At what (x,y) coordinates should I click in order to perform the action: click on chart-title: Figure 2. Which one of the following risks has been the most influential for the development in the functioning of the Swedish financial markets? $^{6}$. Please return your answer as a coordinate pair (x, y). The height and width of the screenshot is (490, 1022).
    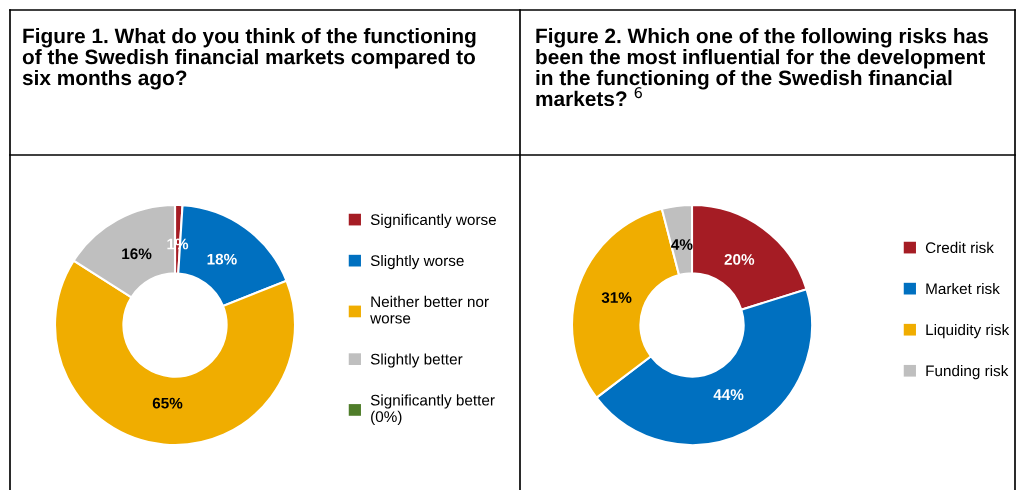
    Looking at the image, I should click on (762, 67).